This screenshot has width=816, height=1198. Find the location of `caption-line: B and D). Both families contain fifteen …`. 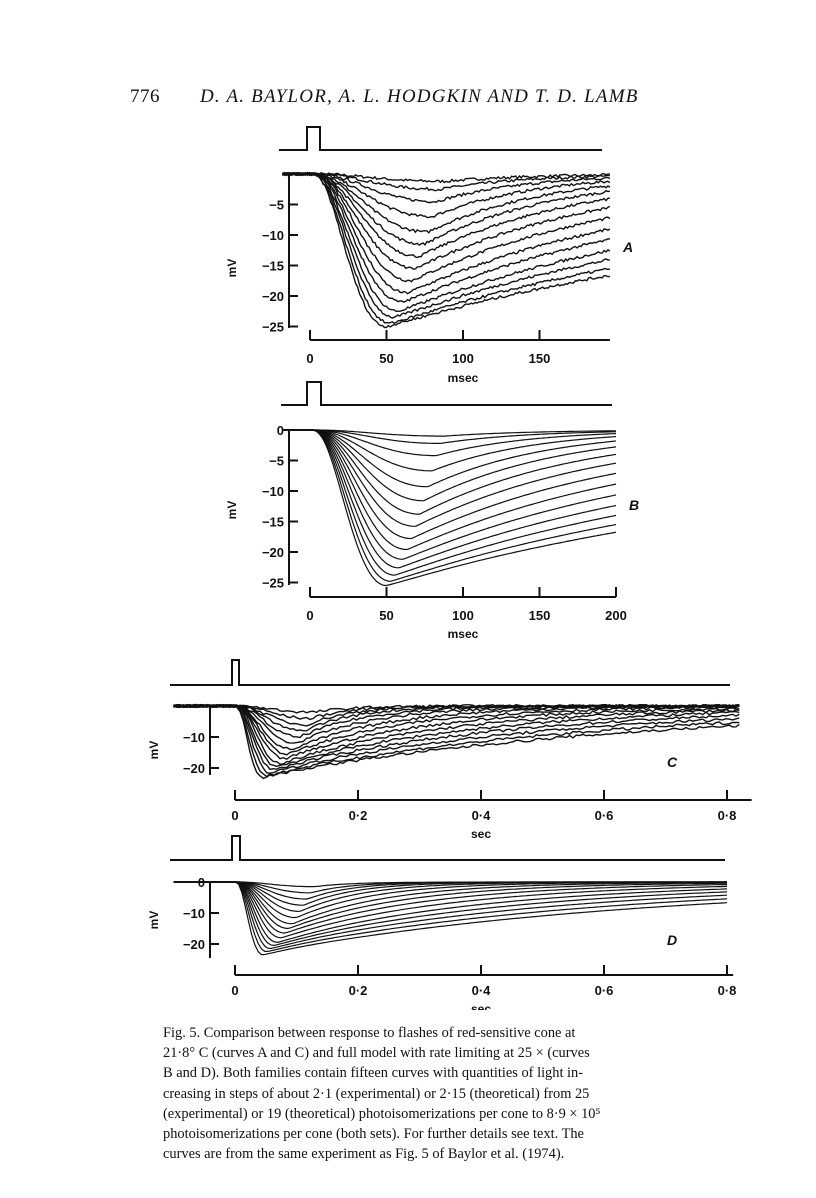

caption-line: B and D). Both families contain fifteen … is located at coordinates (373, 1073).